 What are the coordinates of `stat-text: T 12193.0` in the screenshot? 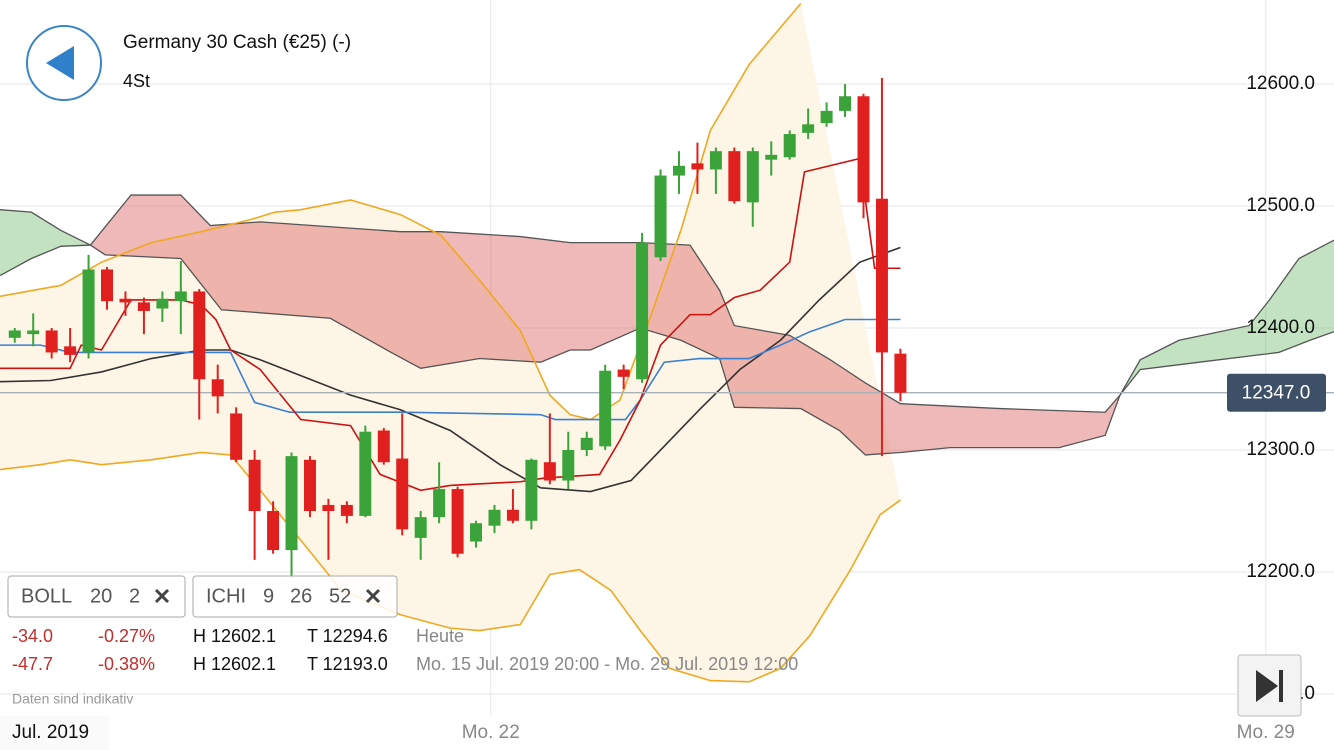 It's located at (347, 664).